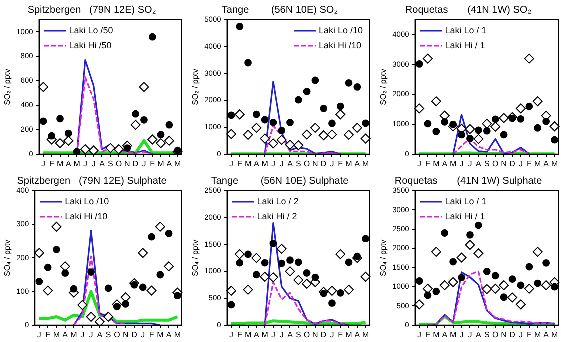 The width and height of the screenshot is (565, 342). I want to click on chart-title: Spitzbergen (79N 12E) Sulphate, so click(92, 181).